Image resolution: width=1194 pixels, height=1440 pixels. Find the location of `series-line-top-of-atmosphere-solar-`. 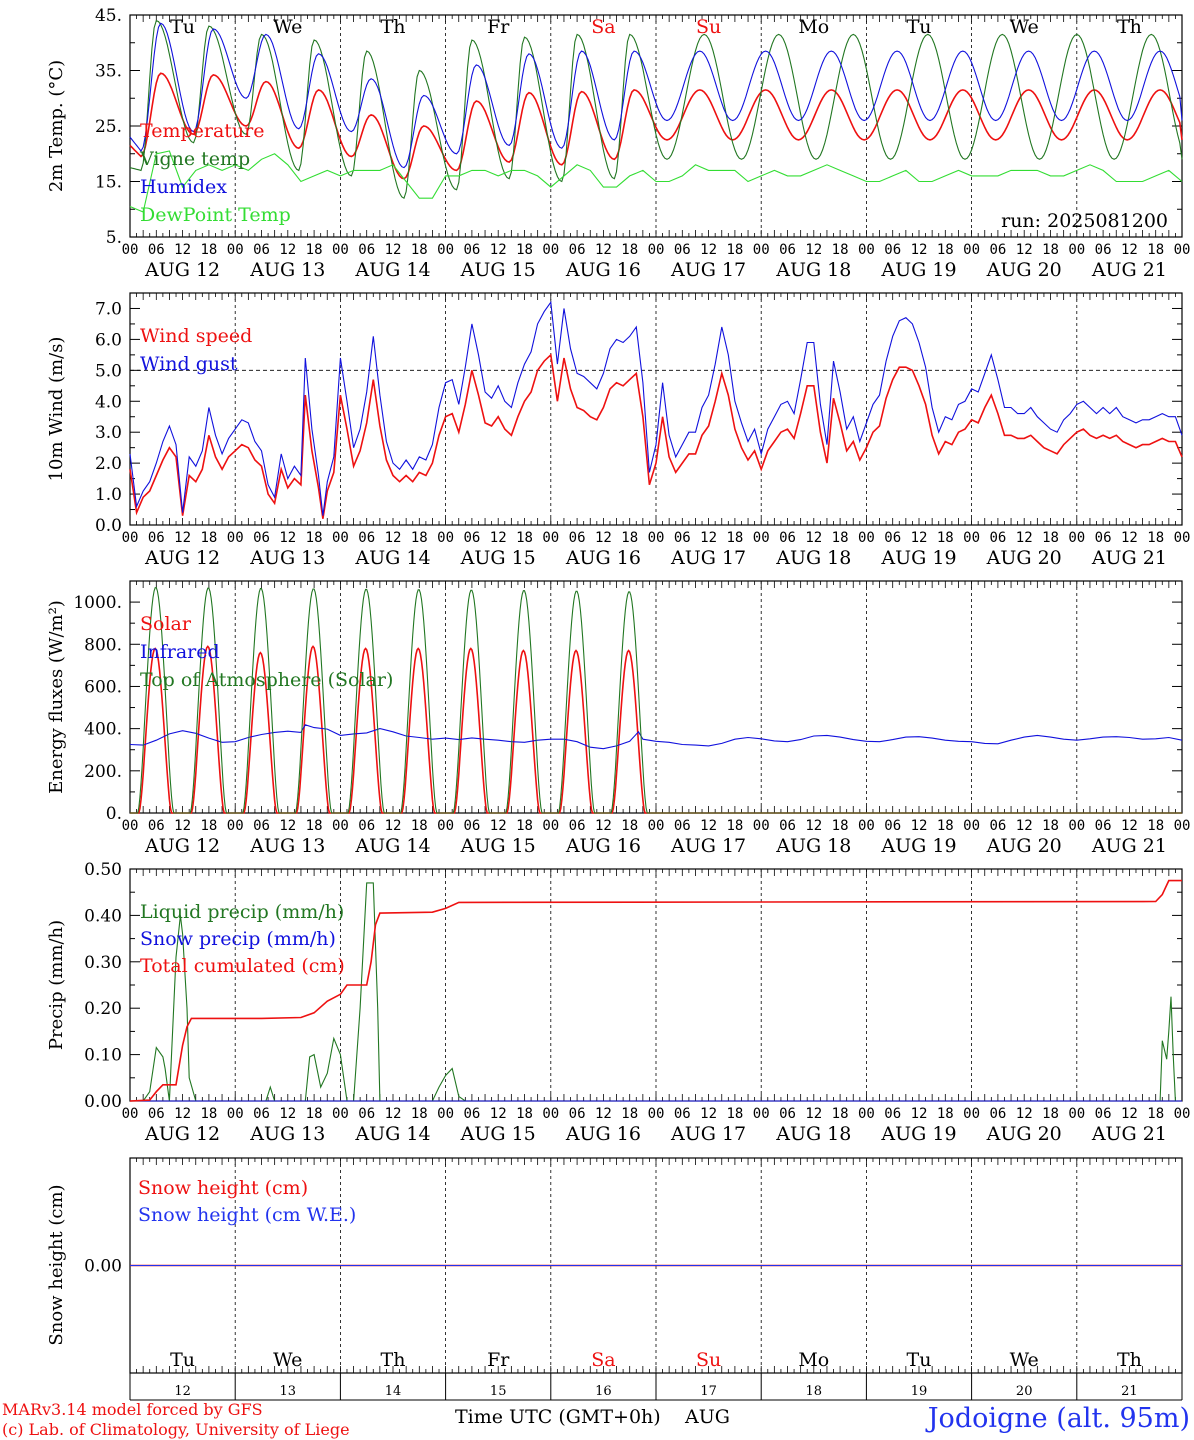

series-line-top-of-atmosphere-solar- is located at coordinates (656, 700).